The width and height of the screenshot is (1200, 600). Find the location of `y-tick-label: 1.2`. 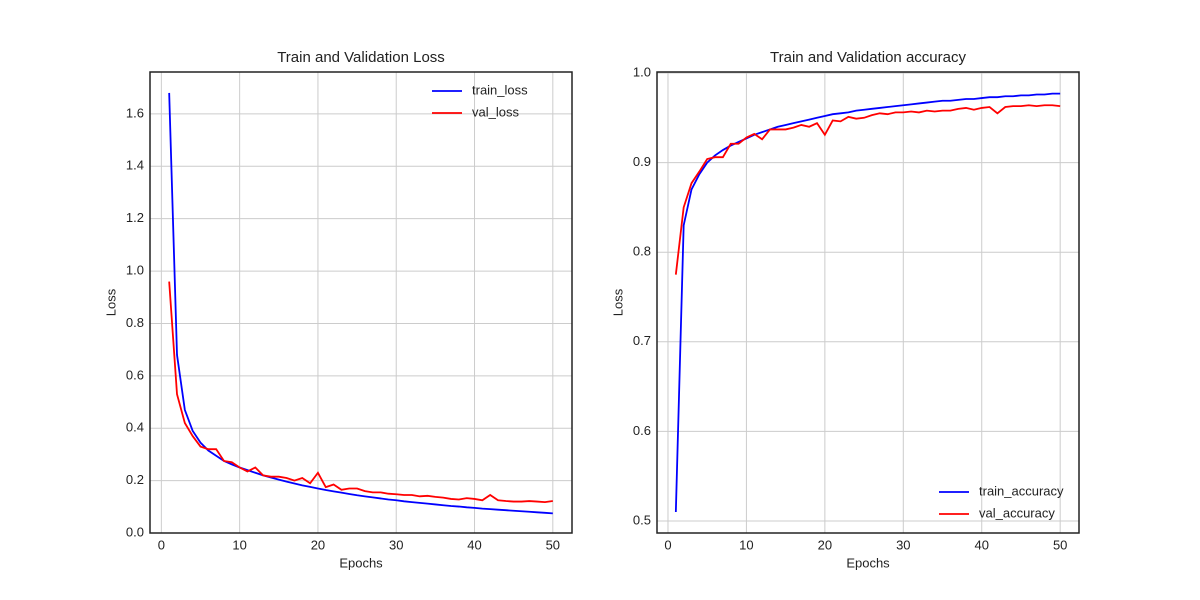

y-tick-label: 1.2 is located at coordinates (135, 217).